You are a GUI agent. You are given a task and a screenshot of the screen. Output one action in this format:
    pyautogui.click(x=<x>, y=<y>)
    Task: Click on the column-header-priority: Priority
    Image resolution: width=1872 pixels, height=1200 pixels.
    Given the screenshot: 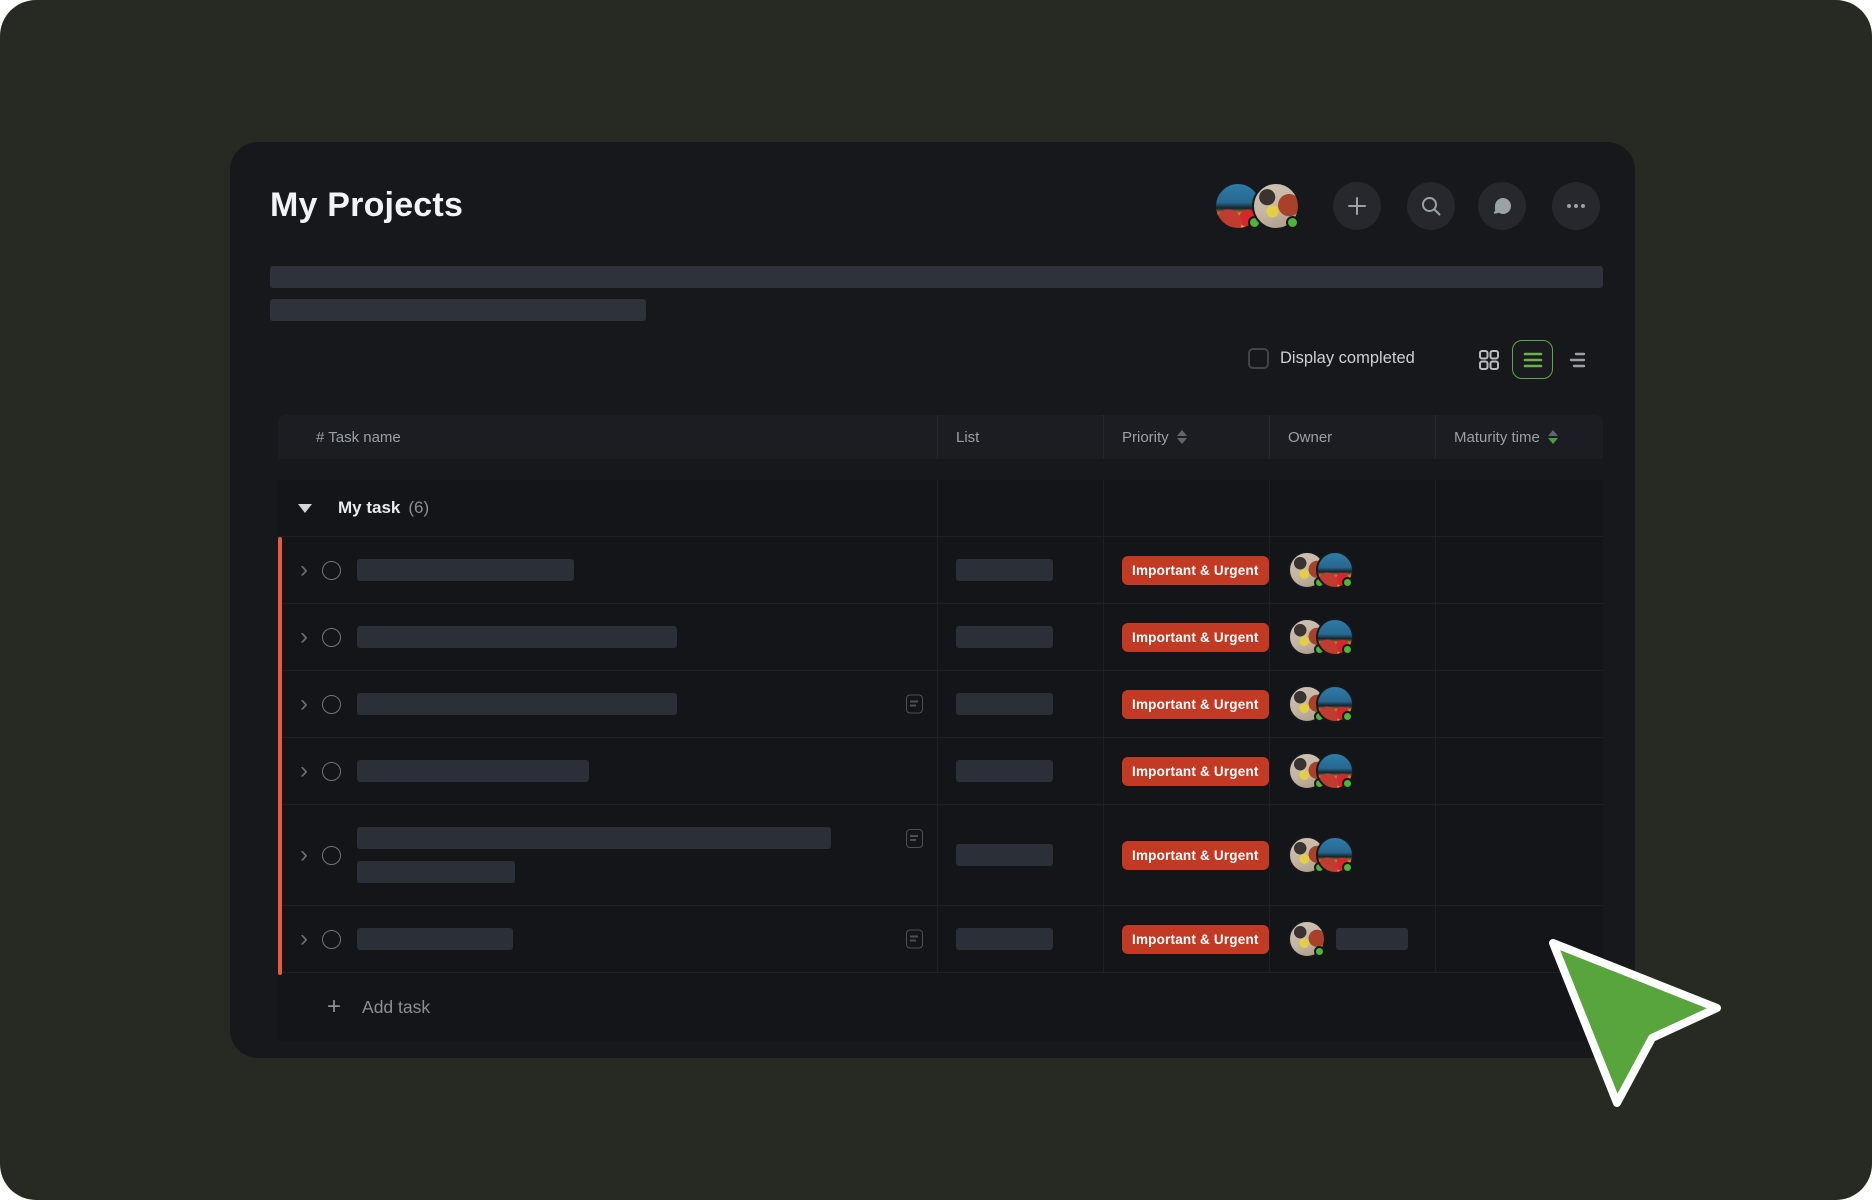 What is the action you would take?
    pyautogui.click(x=1186, y=437)
    